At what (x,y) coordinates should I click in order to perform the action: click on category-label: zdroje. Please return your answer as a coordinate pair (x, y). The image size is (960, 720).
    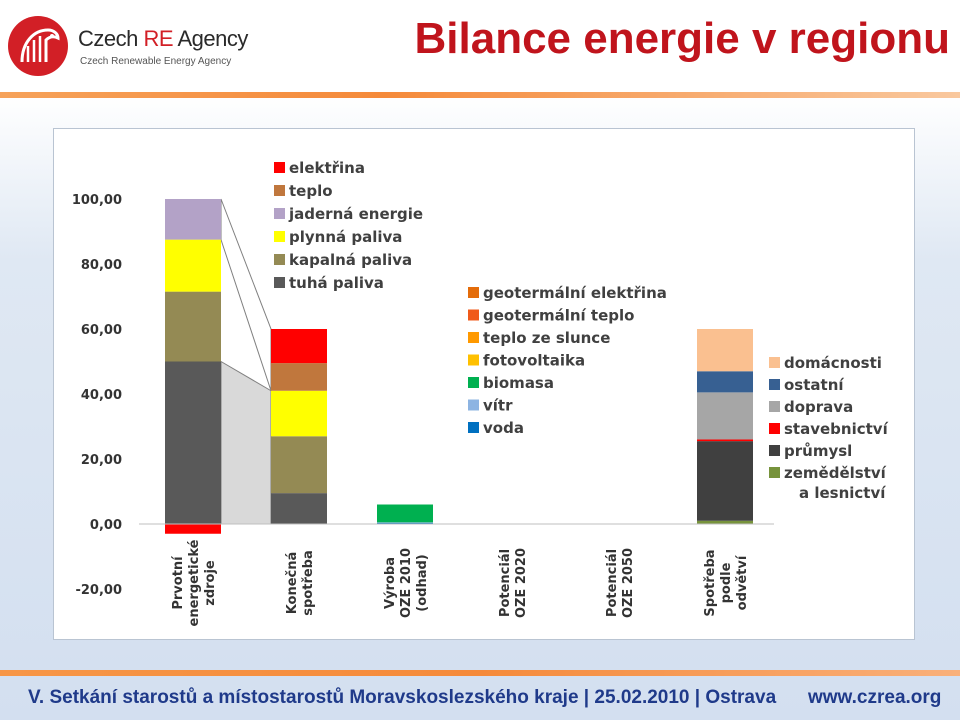
    Looking at the image, I should click on (210, 583).